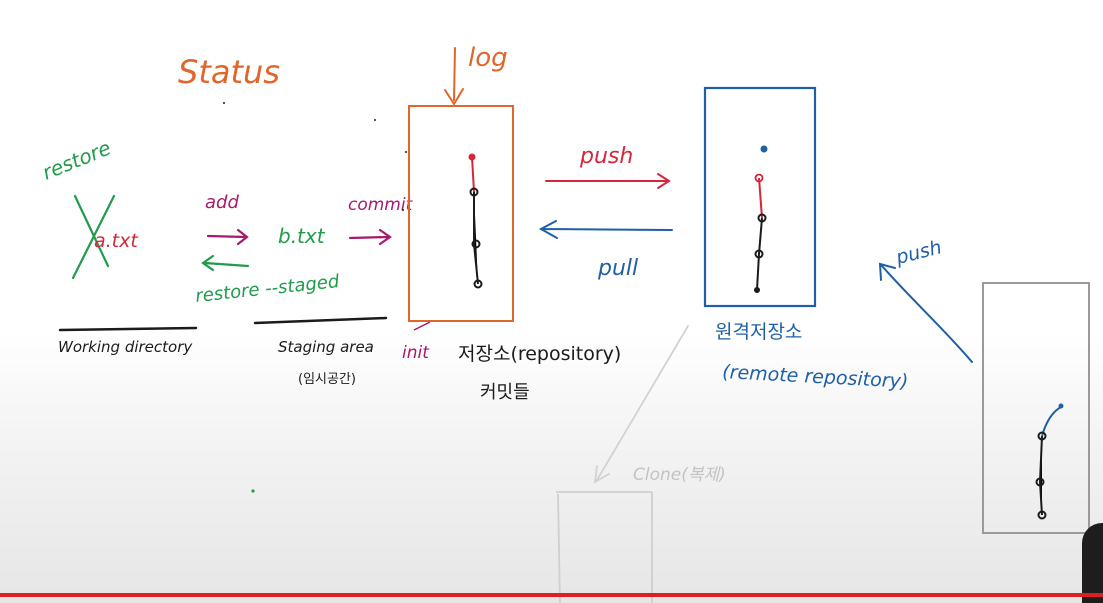 The height and width of the screenshot is (603, 1103). What do you see at coordinates (116, 241) in the screenshot?
I see `a-txt-file: a.txt` at bounding box center [116, 241].